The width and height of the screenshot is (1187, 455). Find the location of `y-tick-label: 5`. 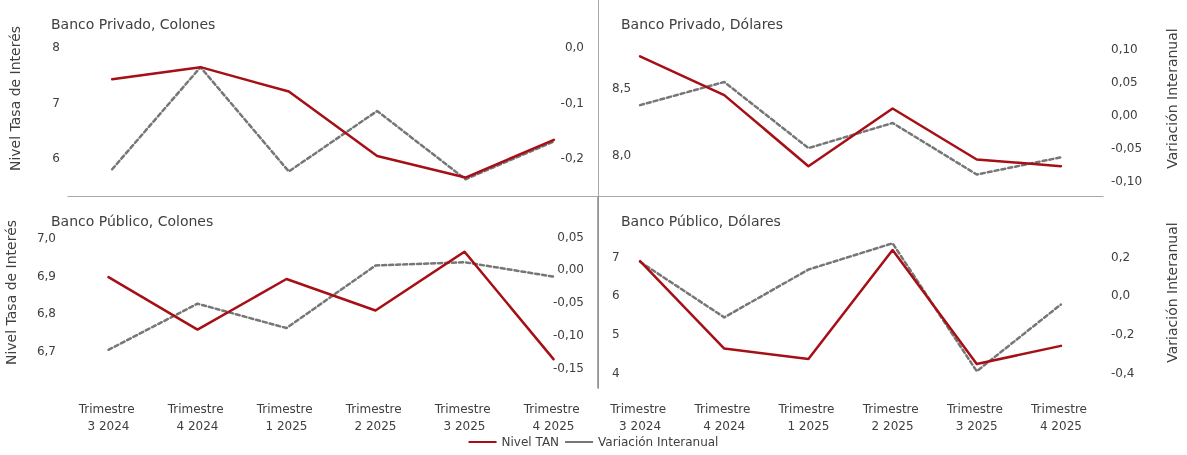

y-tick-label: 5 is located at coordinates (616, 333).